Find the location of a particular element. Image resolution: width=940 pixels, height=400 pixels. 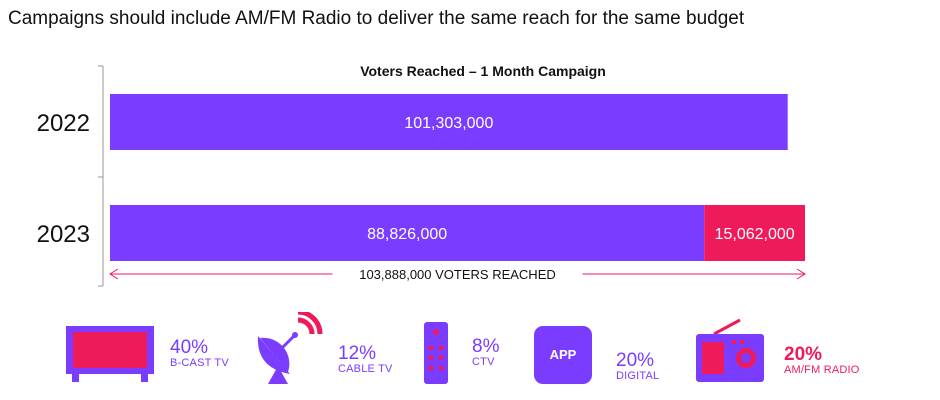

app-icon: APP is located at coordinates (563, 355).